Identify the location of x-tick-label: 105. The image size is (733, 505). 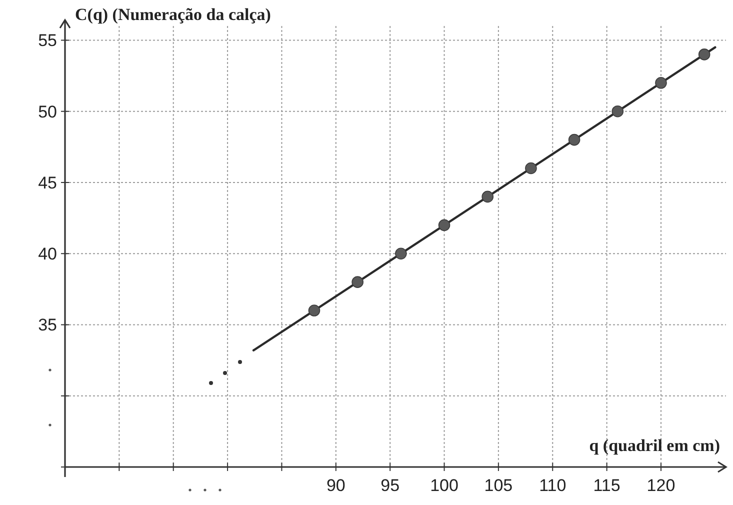
(498, 485).